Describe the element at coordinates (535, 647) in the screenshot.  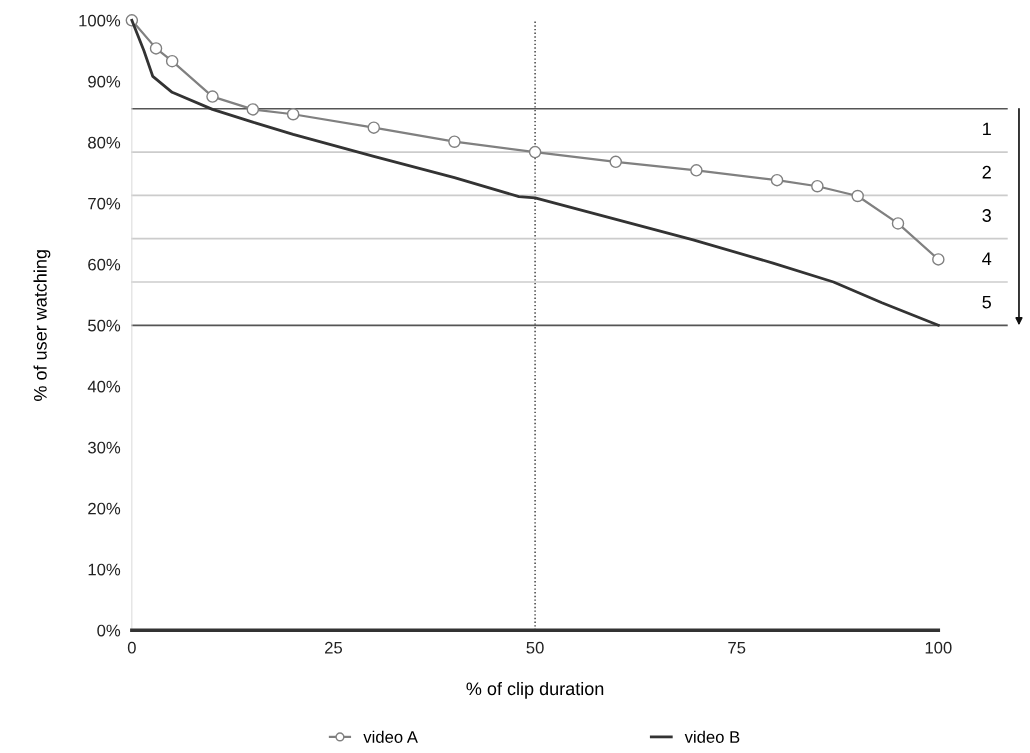
I see `x-tick-label: 50` at that location.